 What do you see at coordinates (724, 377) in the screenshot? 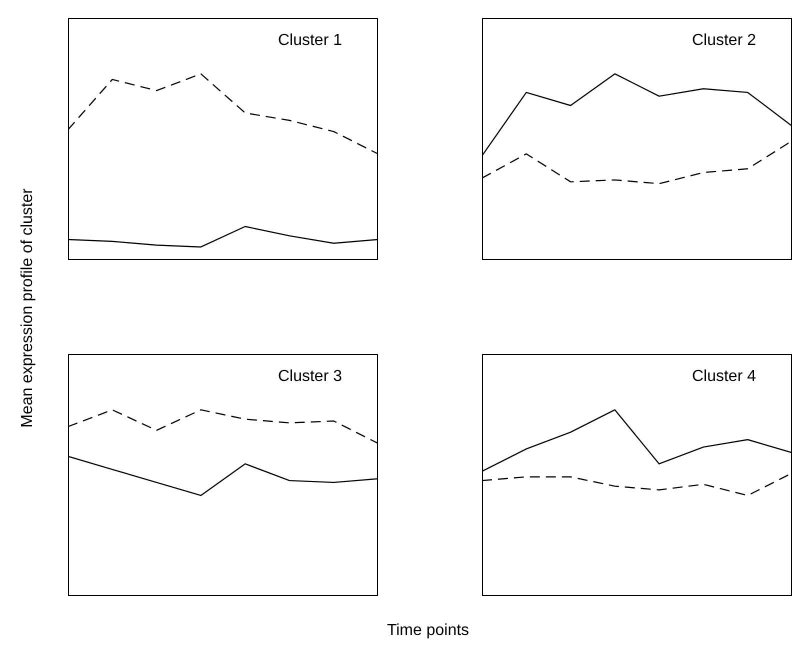
I see `text: Cluster 4` at bounding box center [724, 377].